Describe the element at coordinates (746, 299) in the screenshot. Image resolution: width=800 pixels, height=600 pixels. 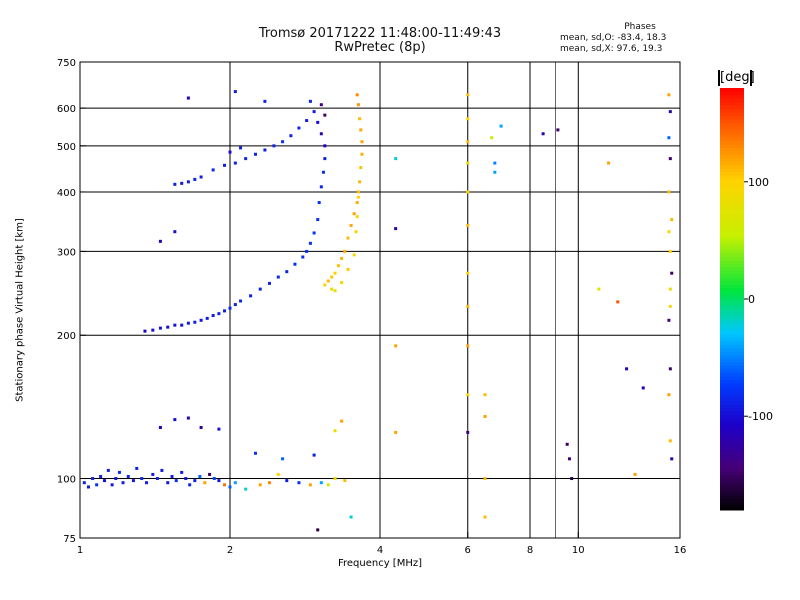
I see `colorbar: 100 0 -100` at that location.